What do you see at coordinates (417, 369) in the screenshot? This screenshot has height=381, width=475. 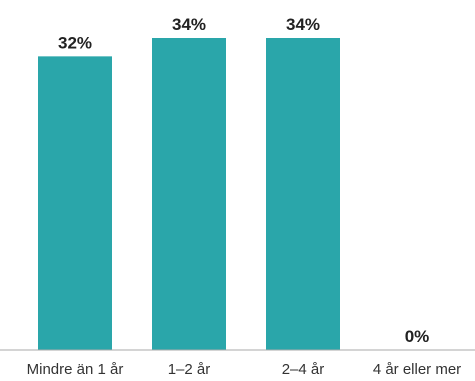 I see `category-label-3: 4 år eller mer` at bounding box center [417, 369].